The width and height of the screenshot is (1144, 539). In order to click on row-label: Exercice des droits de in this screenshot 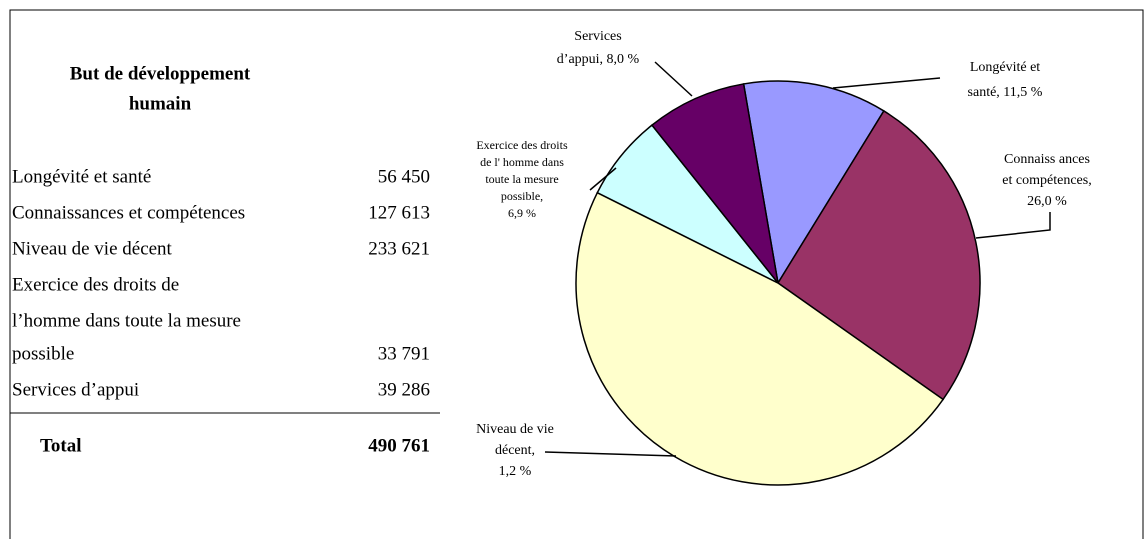, I will do `click(95, 284)`.